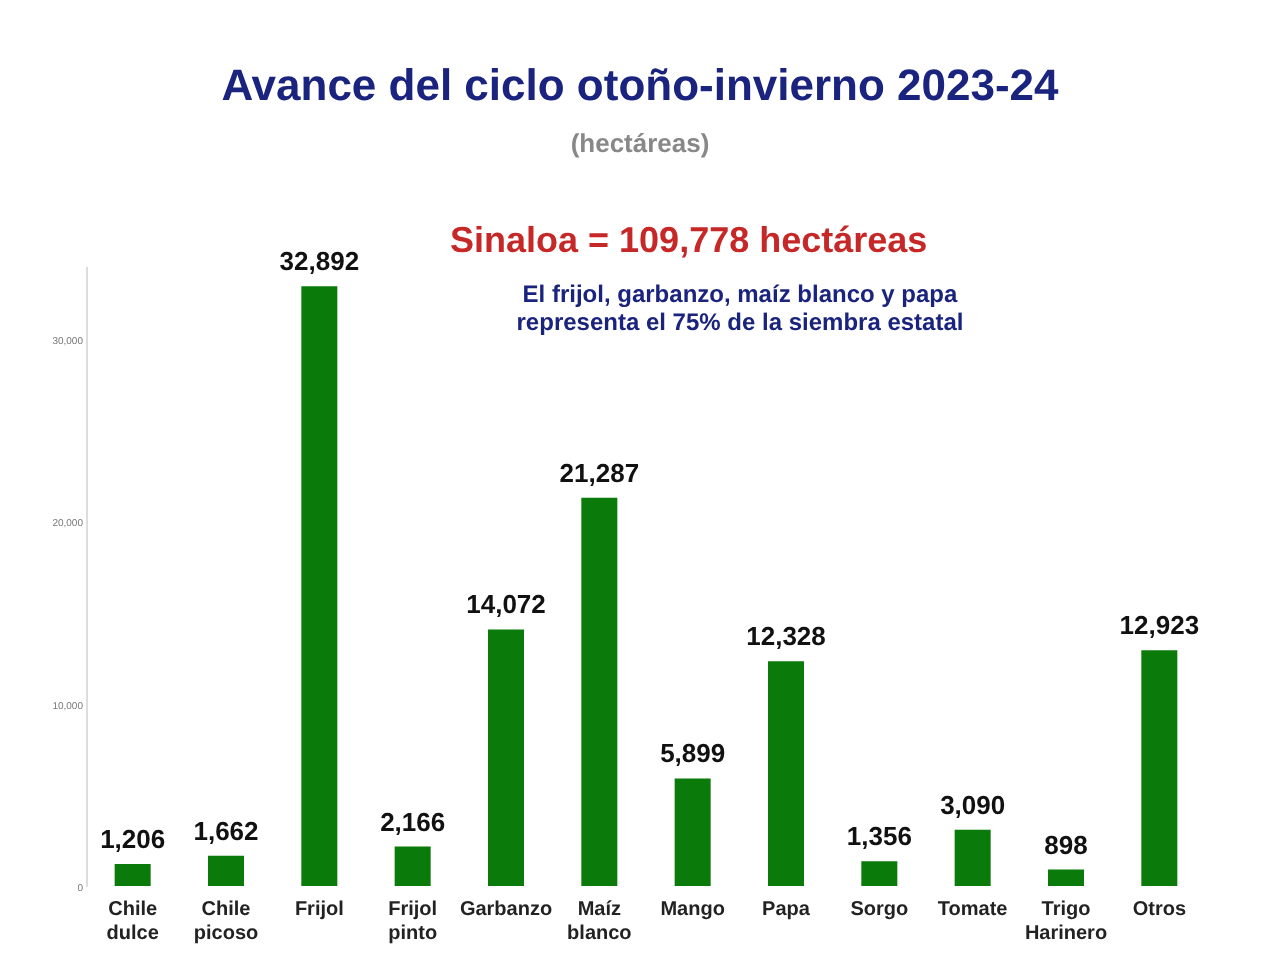 This screenshot has width=1280, height=960. Describe the element at coordinates (1066, 922) in the screenshot. I see `x-tick-label: Trigo Harinero` at that location.